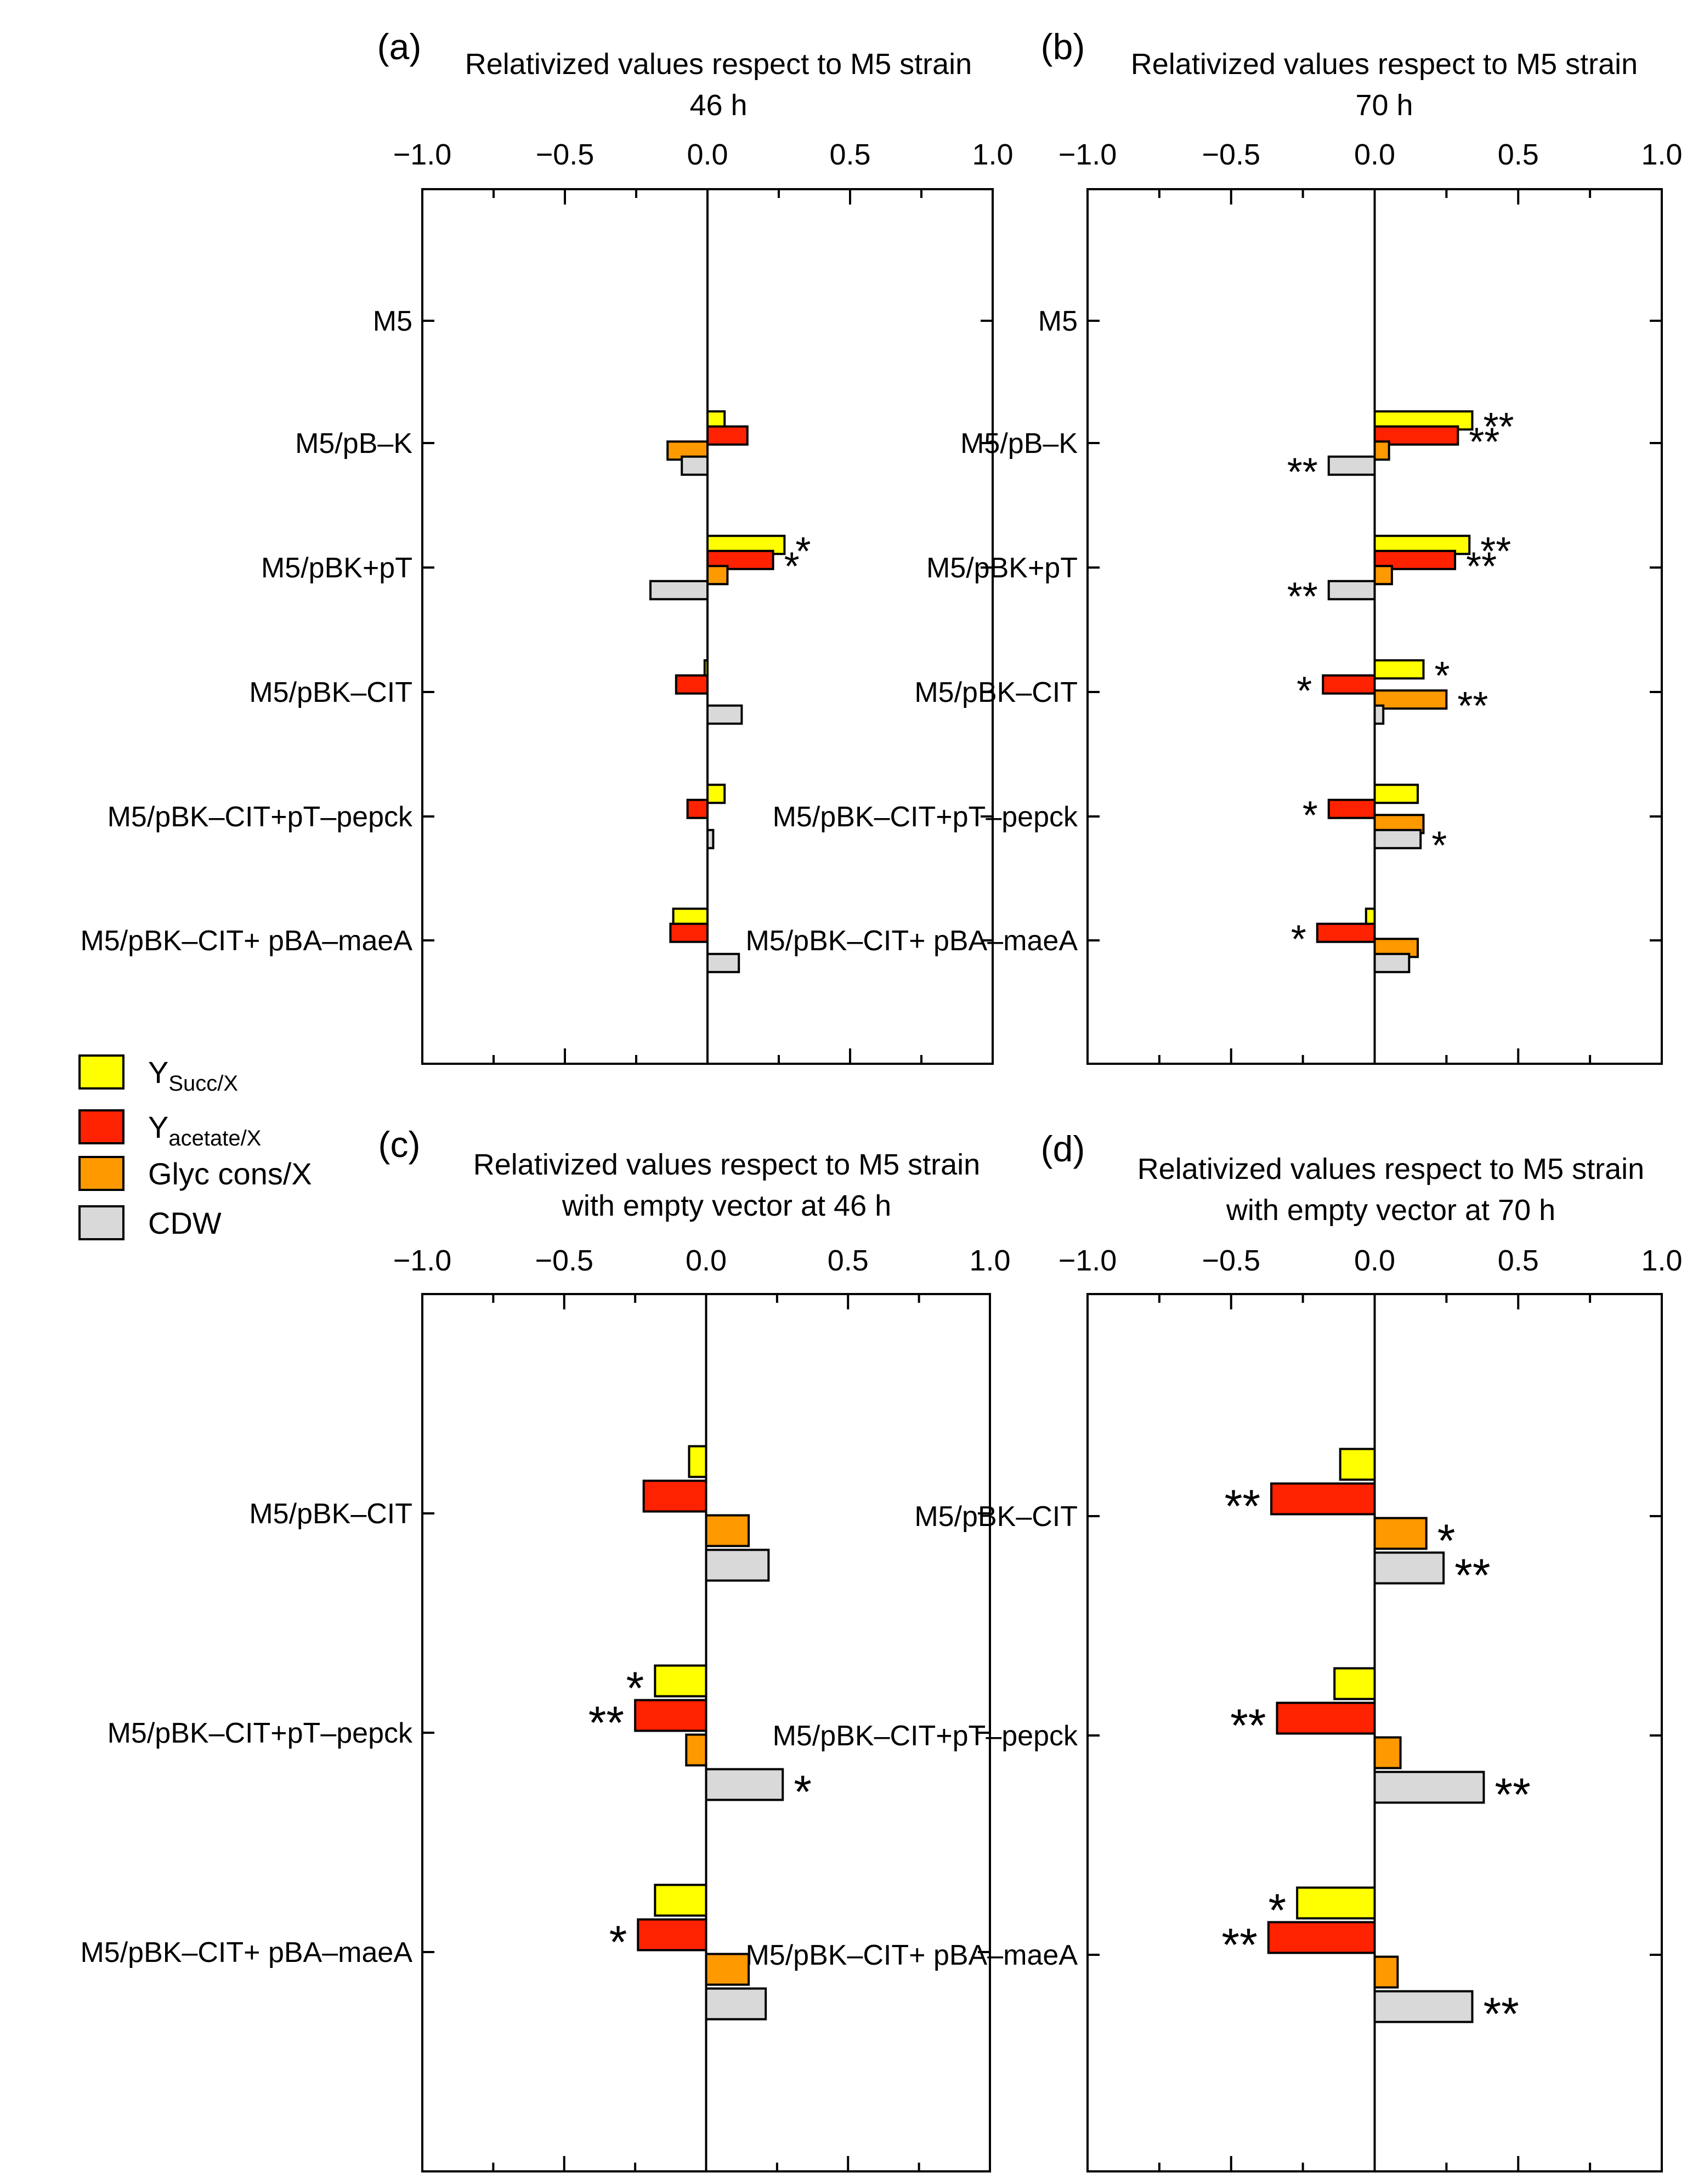  Describe the element at coordinates (193, 1075) in the screenshot. I see `legend-label-ysucc: YSucc/X` at that location.